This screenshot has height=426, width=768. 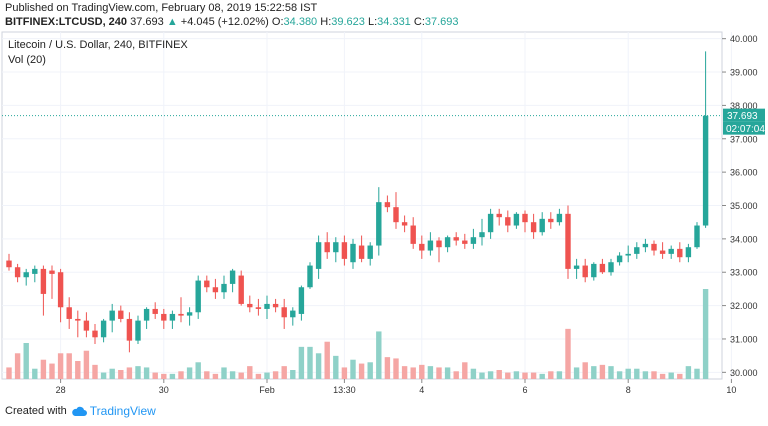 I want to click on price-tick-label: 31.000, so click(x=744, y=339).